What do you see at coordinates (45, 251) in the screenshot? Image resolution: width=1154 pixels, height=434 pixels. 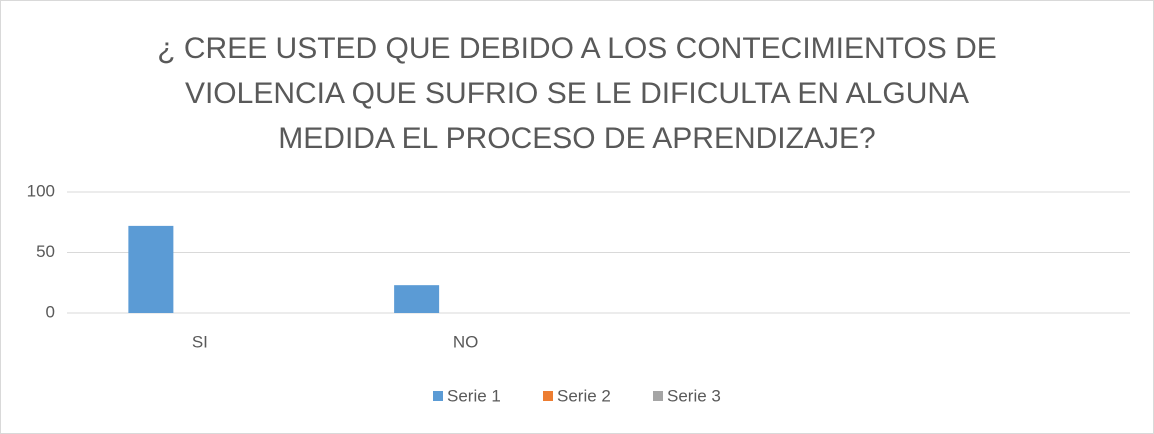 I see `y-tick-label: 50` at bounding box center [45, 251].